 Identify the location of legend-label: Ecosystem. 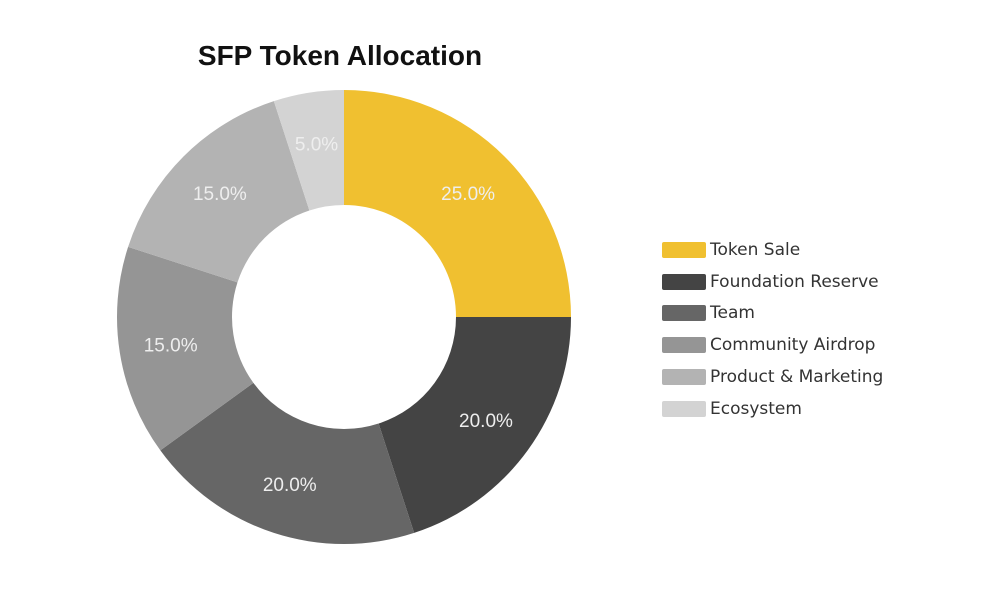
(756, 408).